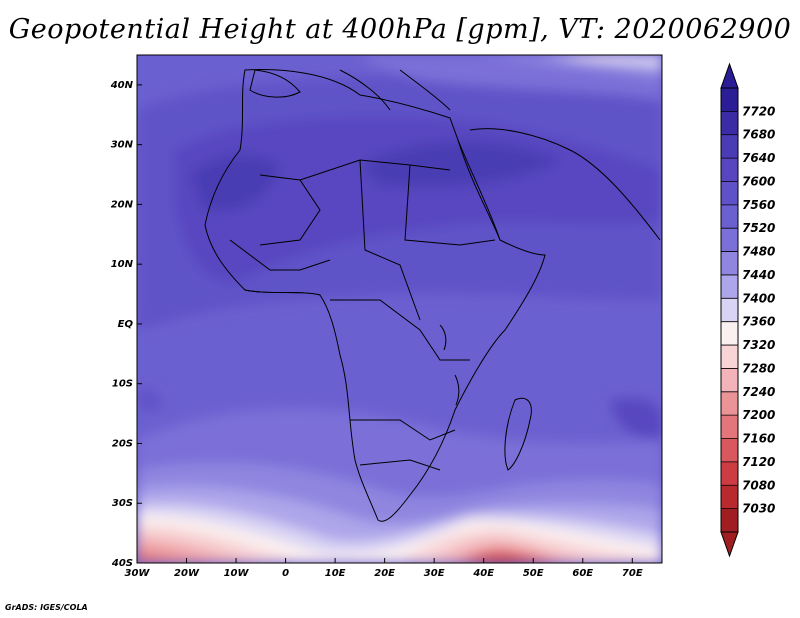 This screenshot has width=800, height=618. I want to click on lon-tick-label: 70E, so click(632, 573).